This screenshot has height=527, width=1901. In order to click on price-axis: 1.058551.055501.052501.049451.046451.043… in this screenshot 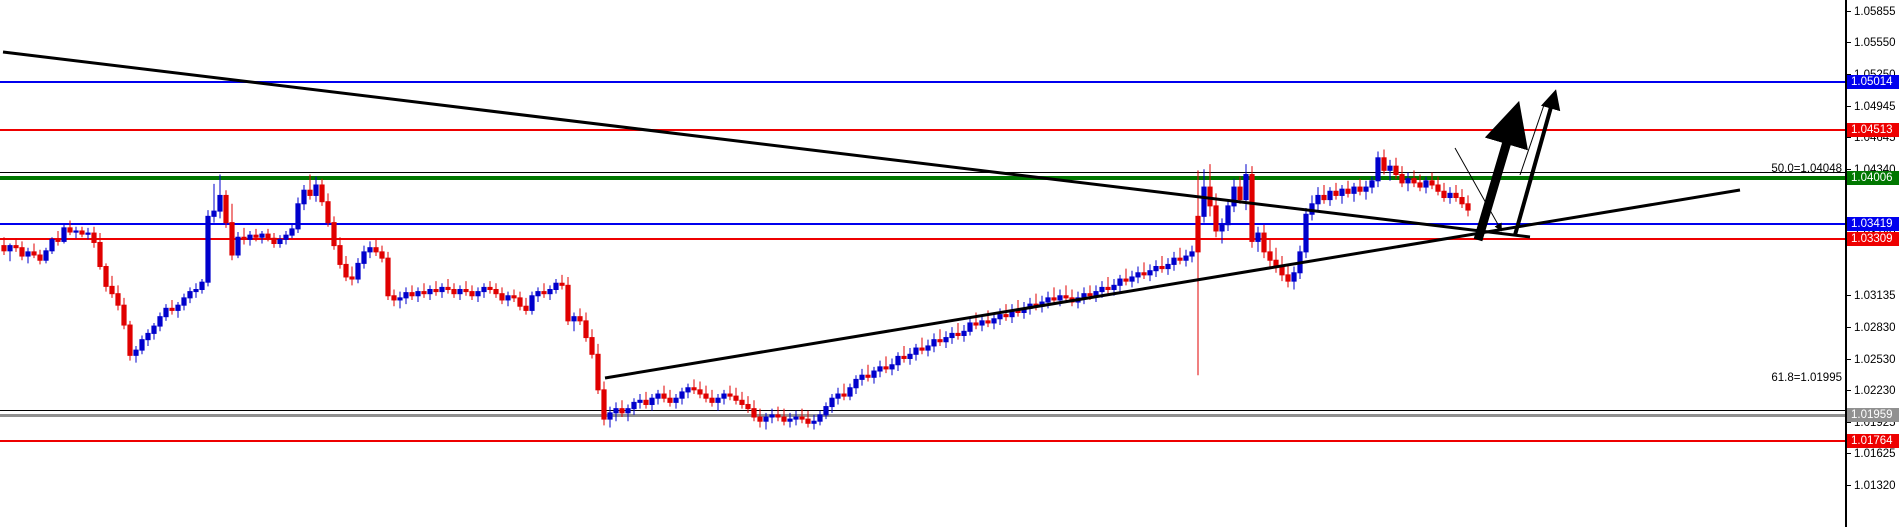, I will do `click(1873, 263)`.